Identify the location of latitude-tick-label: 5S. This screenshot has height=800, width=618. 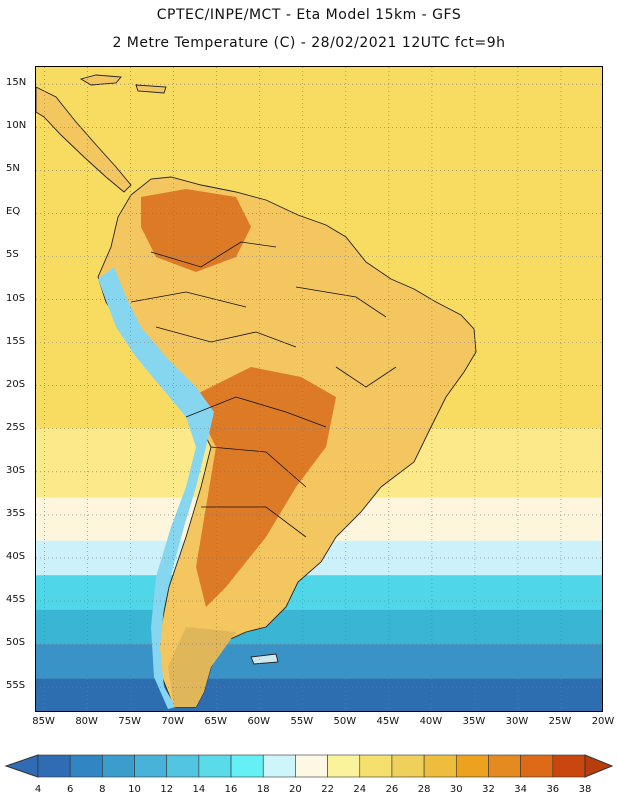
(12, 255).